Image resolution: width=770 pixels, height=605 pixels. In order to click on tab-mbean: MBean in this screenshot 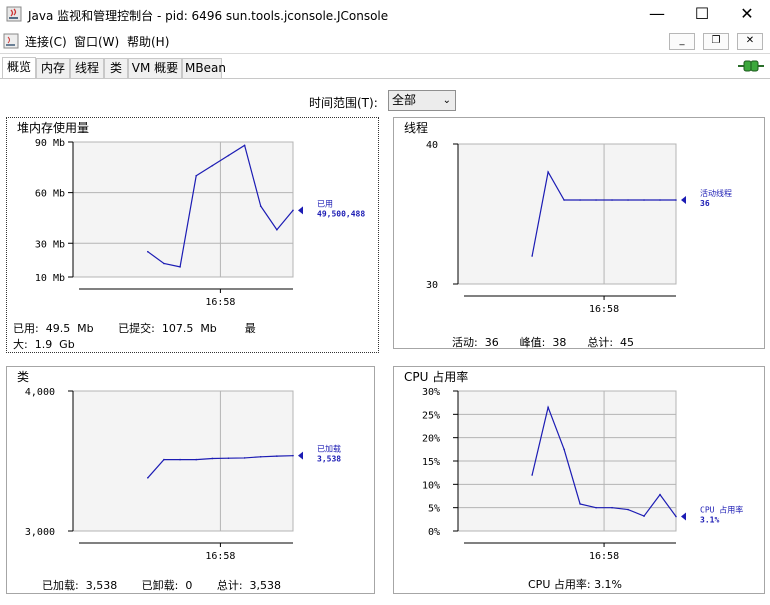, I will do `click(204, 68)`.